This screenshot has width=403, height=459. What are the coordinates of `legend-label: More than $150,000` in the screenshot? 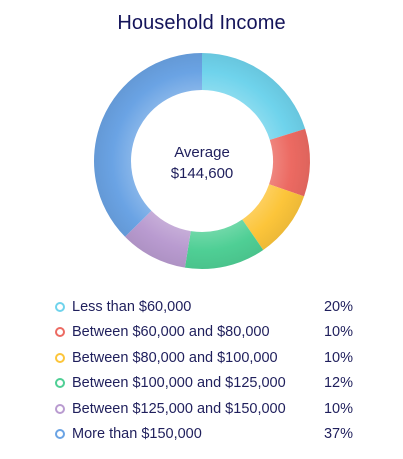 It's located at (137, 434).